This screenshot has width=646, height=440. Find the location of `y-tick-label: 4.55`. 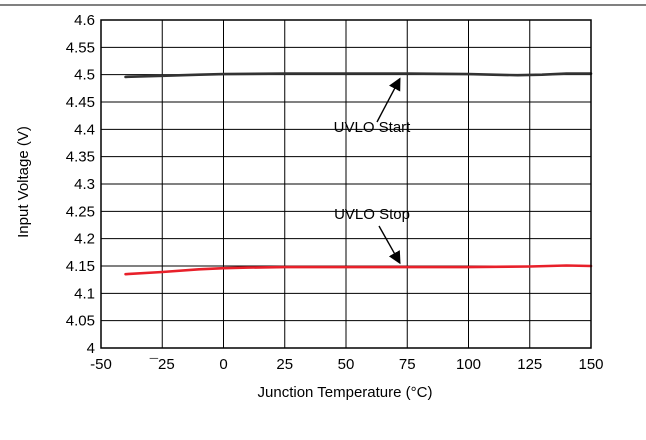

y-tick-label: 4.55 is located at coordinates (80, 47).